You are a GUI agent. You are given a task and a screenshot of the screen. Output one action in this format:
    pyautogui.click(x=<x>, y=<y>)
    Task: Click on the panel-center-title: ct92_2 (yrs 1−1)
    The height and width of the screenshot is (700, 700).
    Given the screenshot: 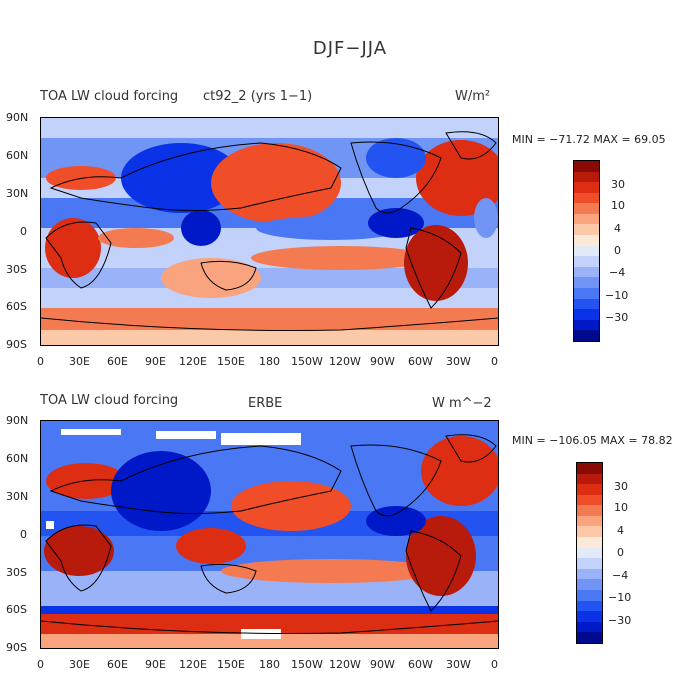 What is the action you would take?
    pyautogui.click(x=258, y=96)
    